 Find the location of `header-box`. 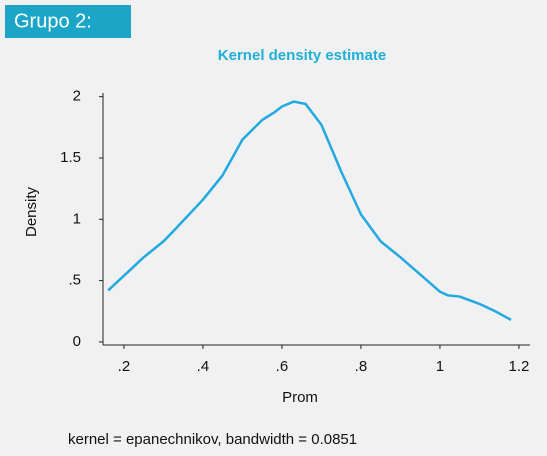

header-box is located at coordinates (68, 21).